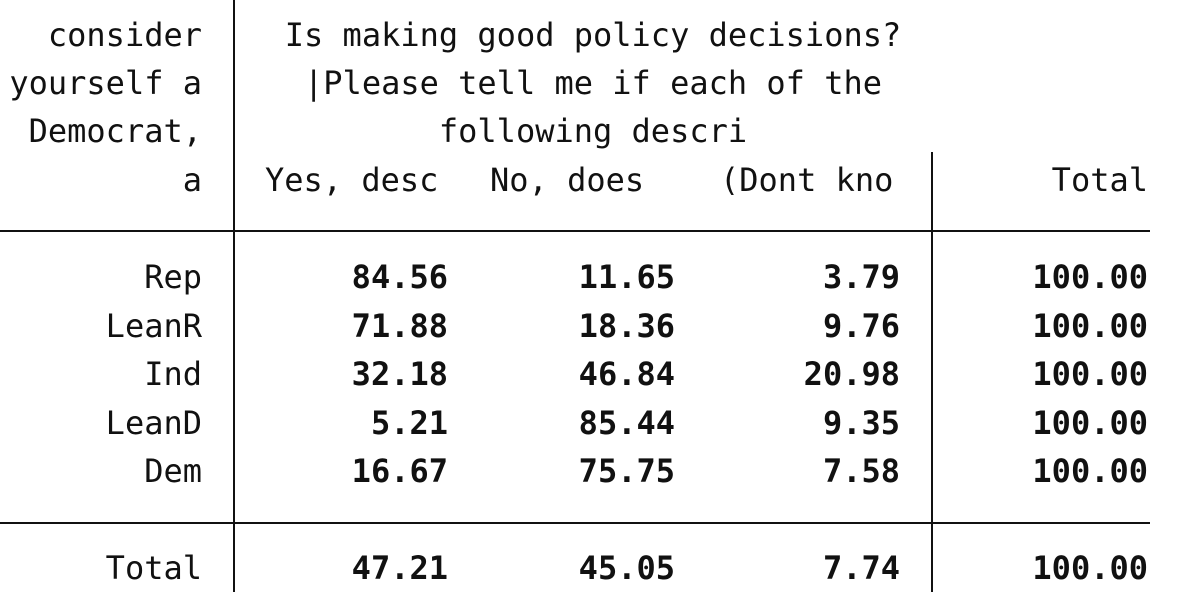 The width and height of the screenshot is (1200, 615). What do you see at coordinates (807, 180) in the screenshot?
I see `column-header: (Dont kno` at bounding box center [807, 180].